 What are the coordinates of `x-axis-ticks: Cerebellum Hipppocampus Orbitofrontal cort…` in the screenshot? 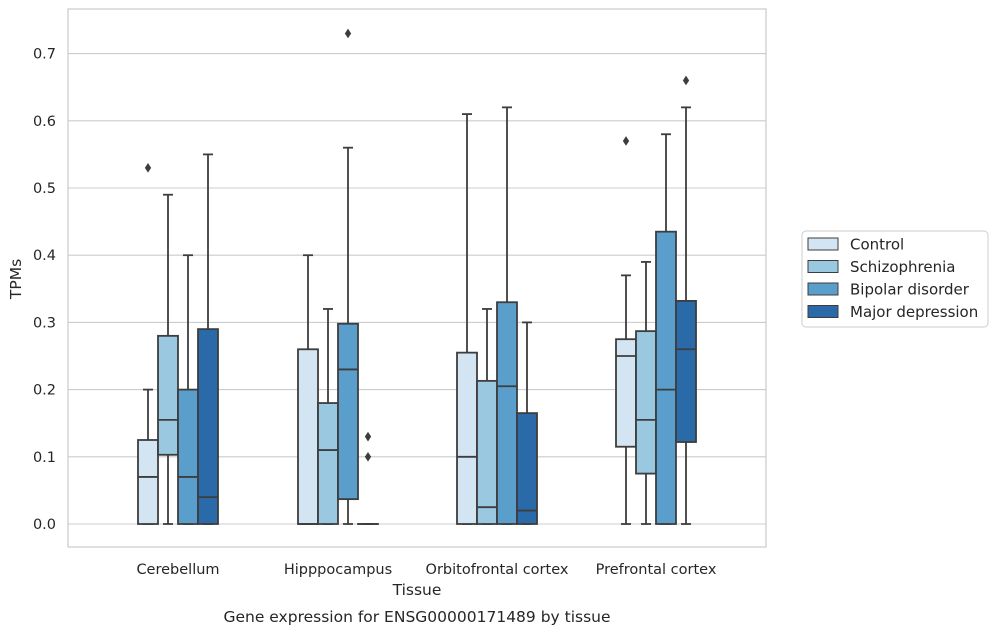 It's located at (426, 570).